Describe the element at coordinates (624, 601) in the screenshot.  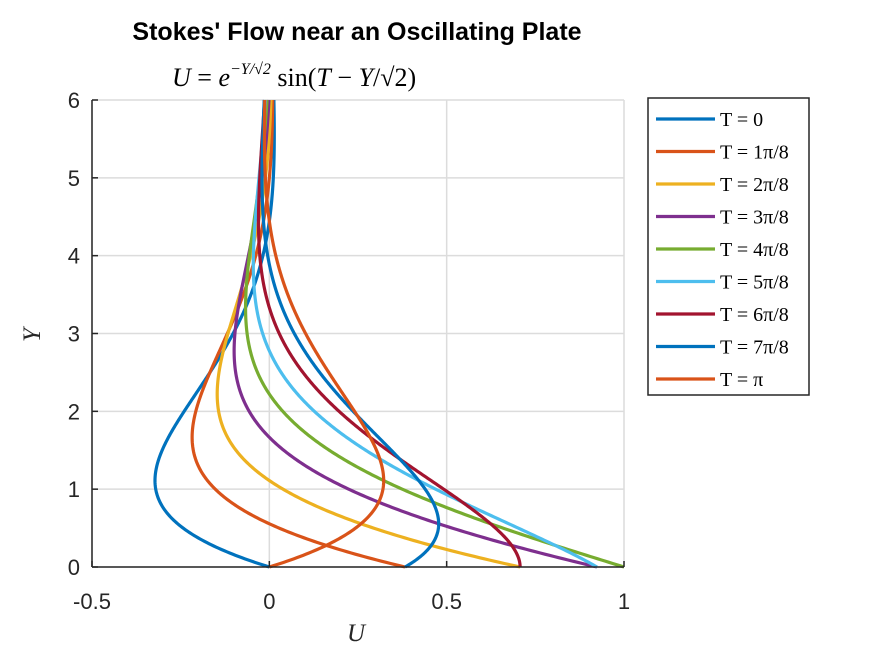
I see `x-tick-label: 1` at that location.